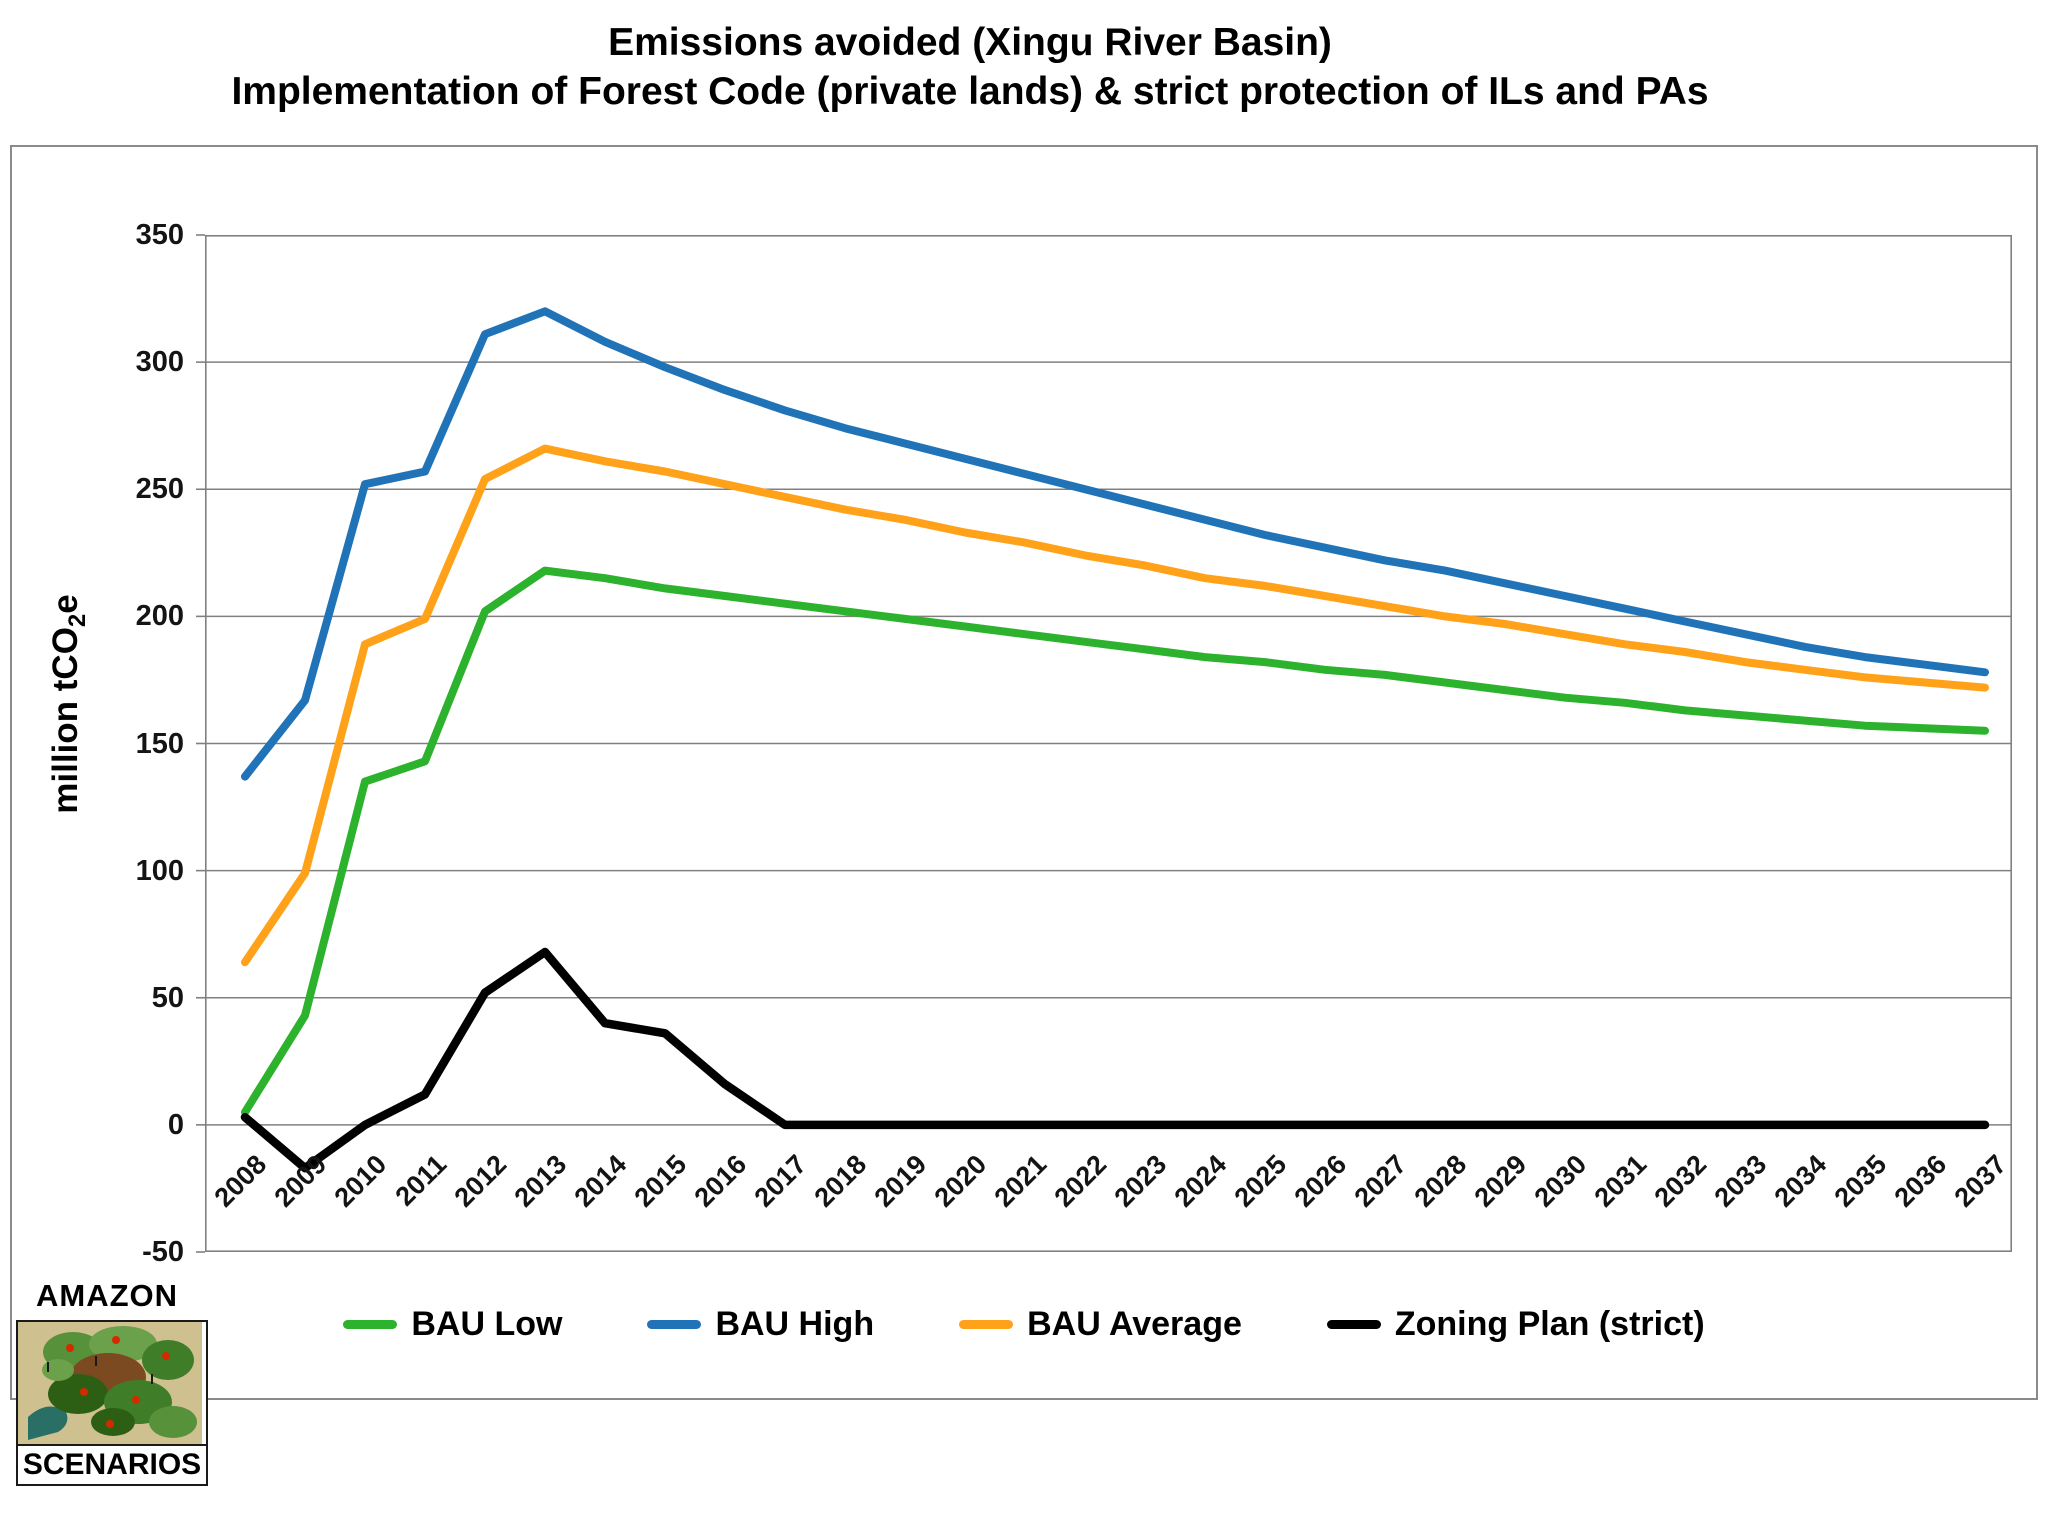 The width and height of the screenshot is (2048, 1536). What do you see at coordinates (370, 1324) in the screenshot?
I see `legend-swatch-bau-low` at bounding box center [370, 1324].